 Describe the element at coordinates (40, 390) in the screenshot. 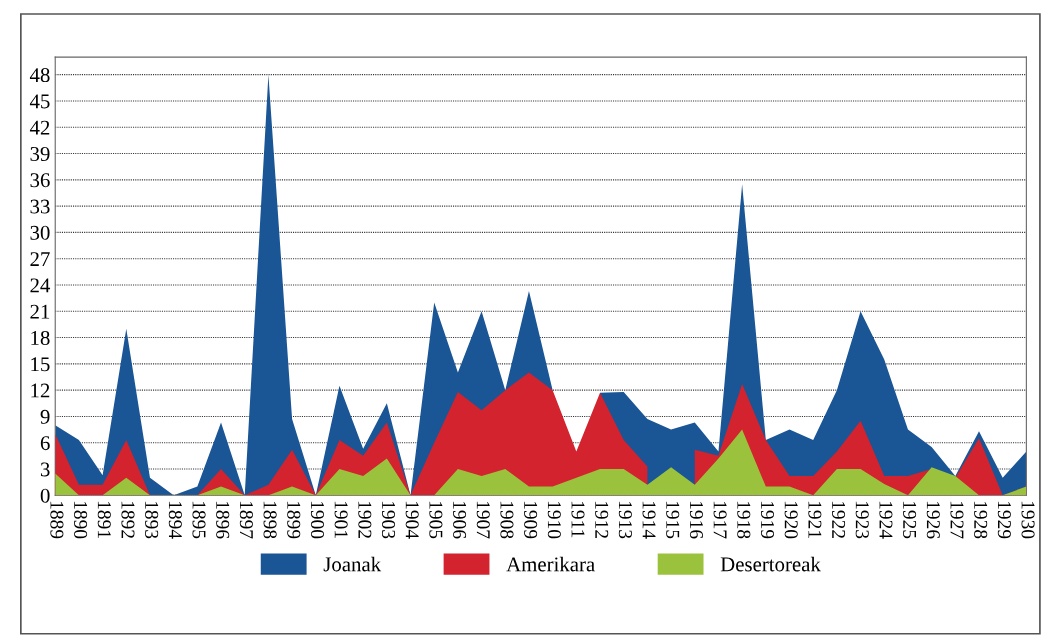

I see `y-tick-label: 12` at that location.